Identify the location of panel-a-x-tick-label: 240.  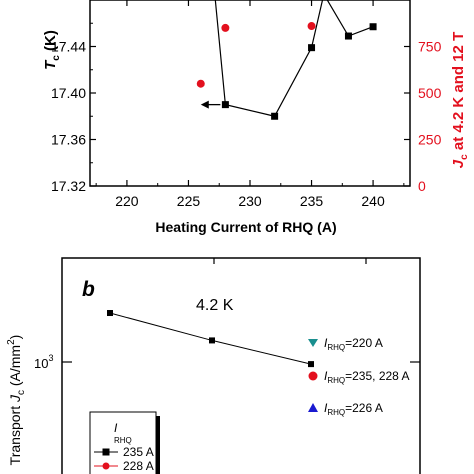
(373, 201).